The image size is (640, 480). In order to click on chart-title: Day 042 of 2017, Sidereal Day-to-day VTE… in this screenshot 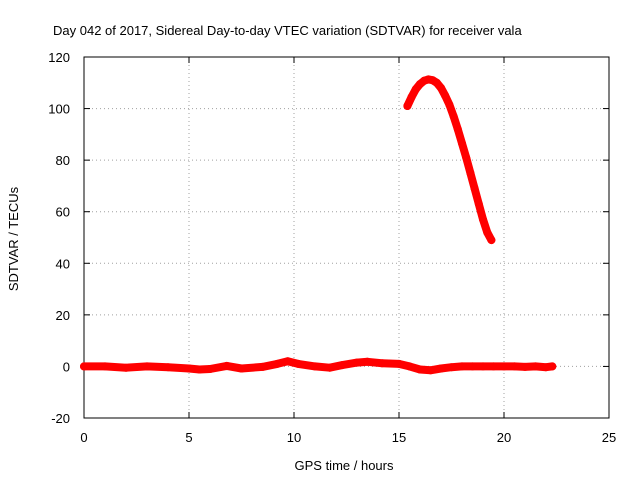, I will do `click(287, 30)`.